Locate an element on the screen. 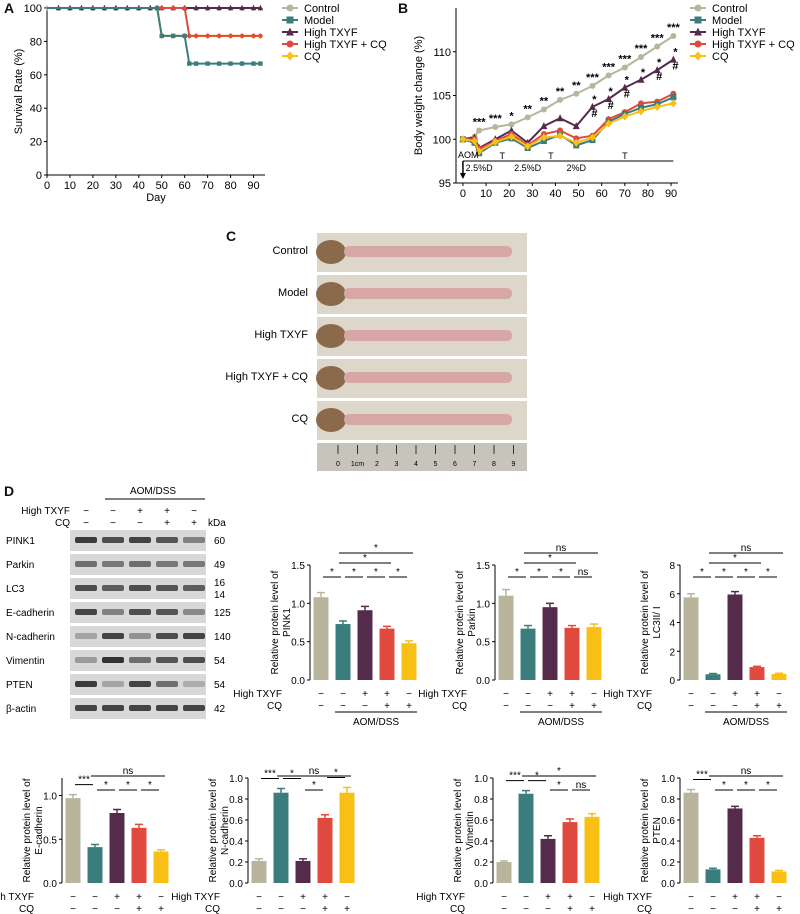 The height and width of the screenshot is (914, 800). ruler-number: 7 is located at coordinates (475, 464).